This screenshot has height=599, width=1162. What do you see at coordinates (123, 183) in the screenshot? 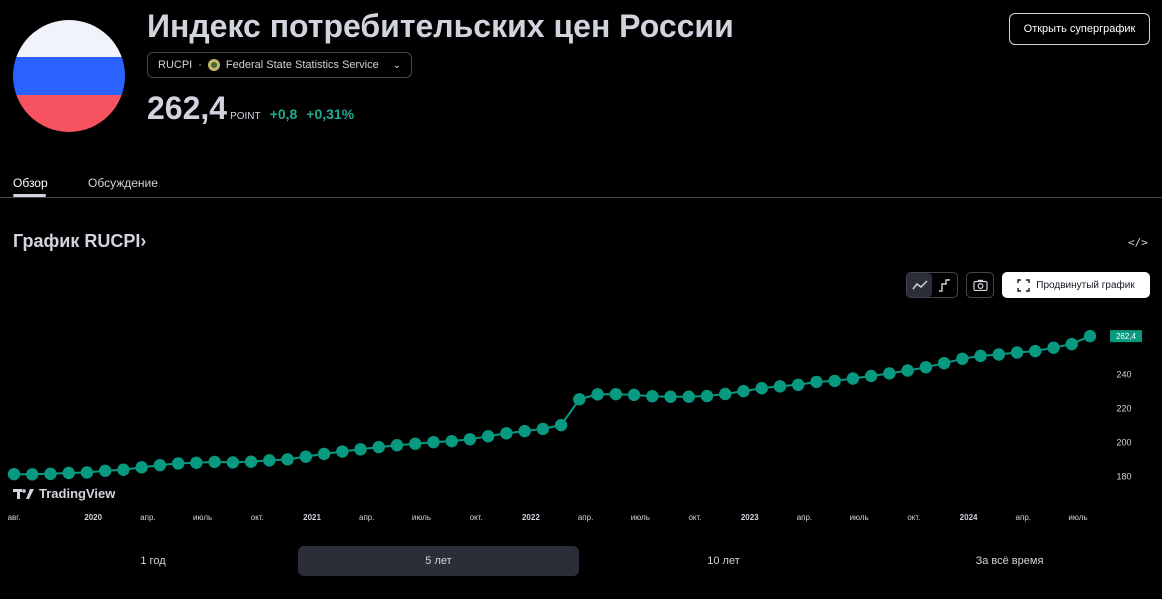
I see `tab-discussion: Обсуждение` at bounding box center [123, 183].